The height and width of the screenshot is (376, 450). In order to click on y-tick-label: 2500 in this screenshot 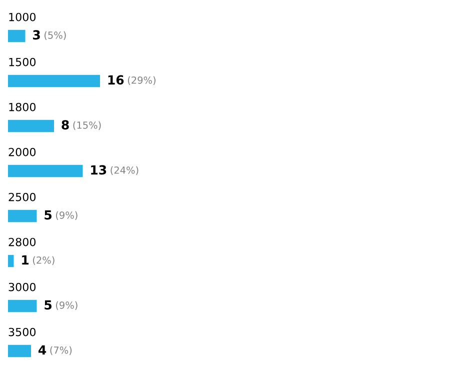, I will do `click(22, 197)`.